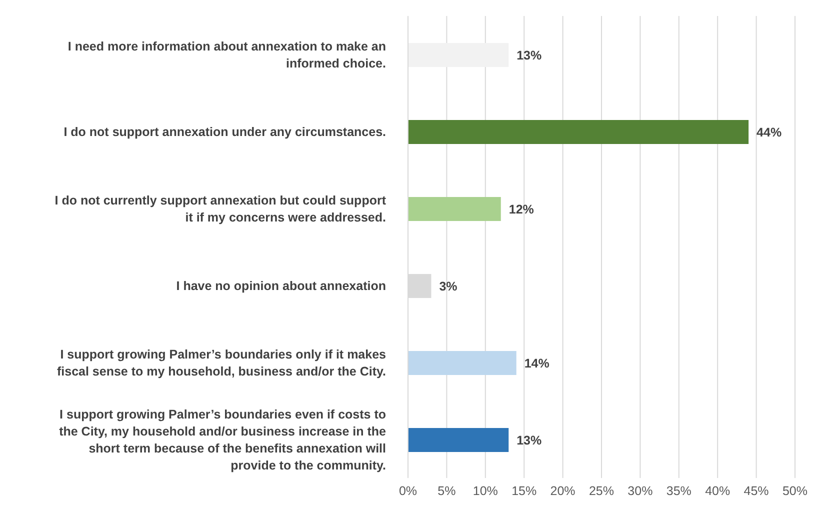 The width and height of the screenshot is (813, 523). I want to click on x-tick-label: 5%, so click(447, 491).